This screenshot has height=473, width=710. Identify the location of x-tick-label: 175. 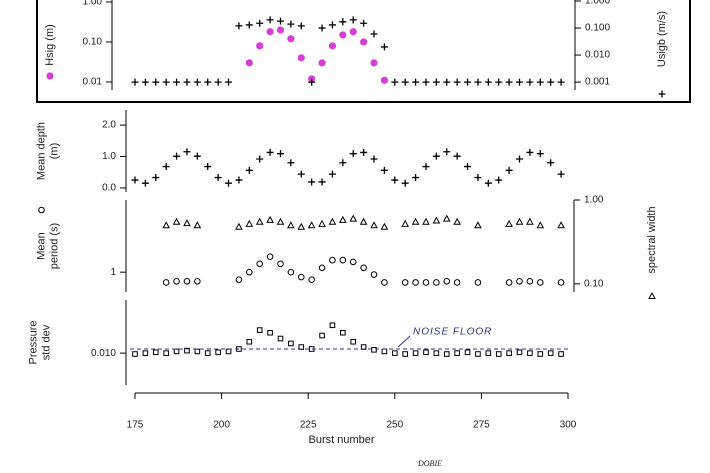
(135, 425).